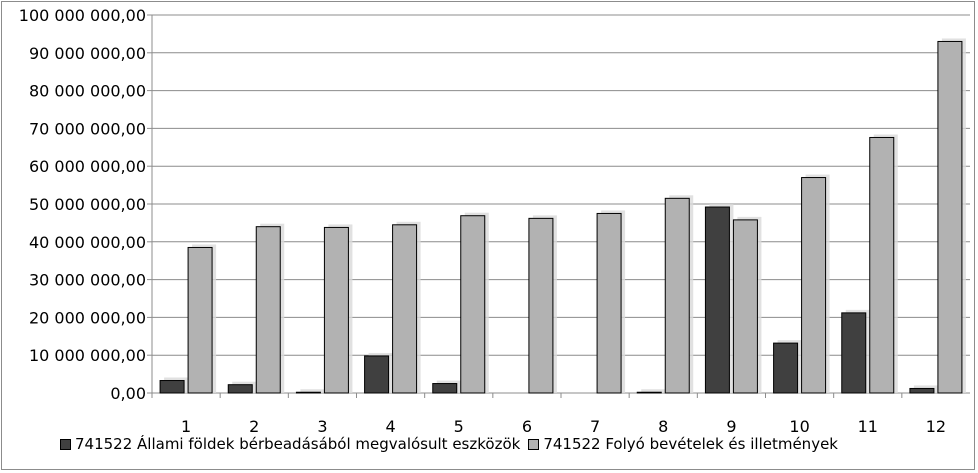 The height and width of the screenshot is (473, 978). Describe the element at coordinates (254, 426) in the screenshot. I see `x-tick-label: 2` at that location.